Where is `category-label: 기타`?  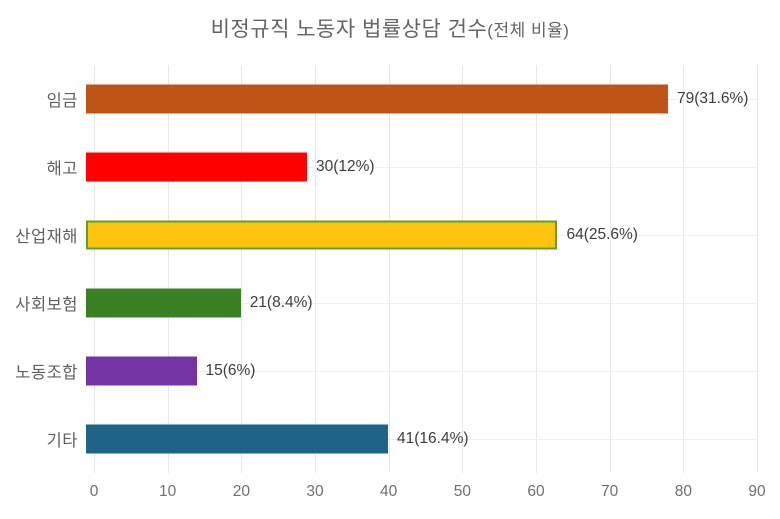 category-label: 기타 is located at coordinates (62, 441).